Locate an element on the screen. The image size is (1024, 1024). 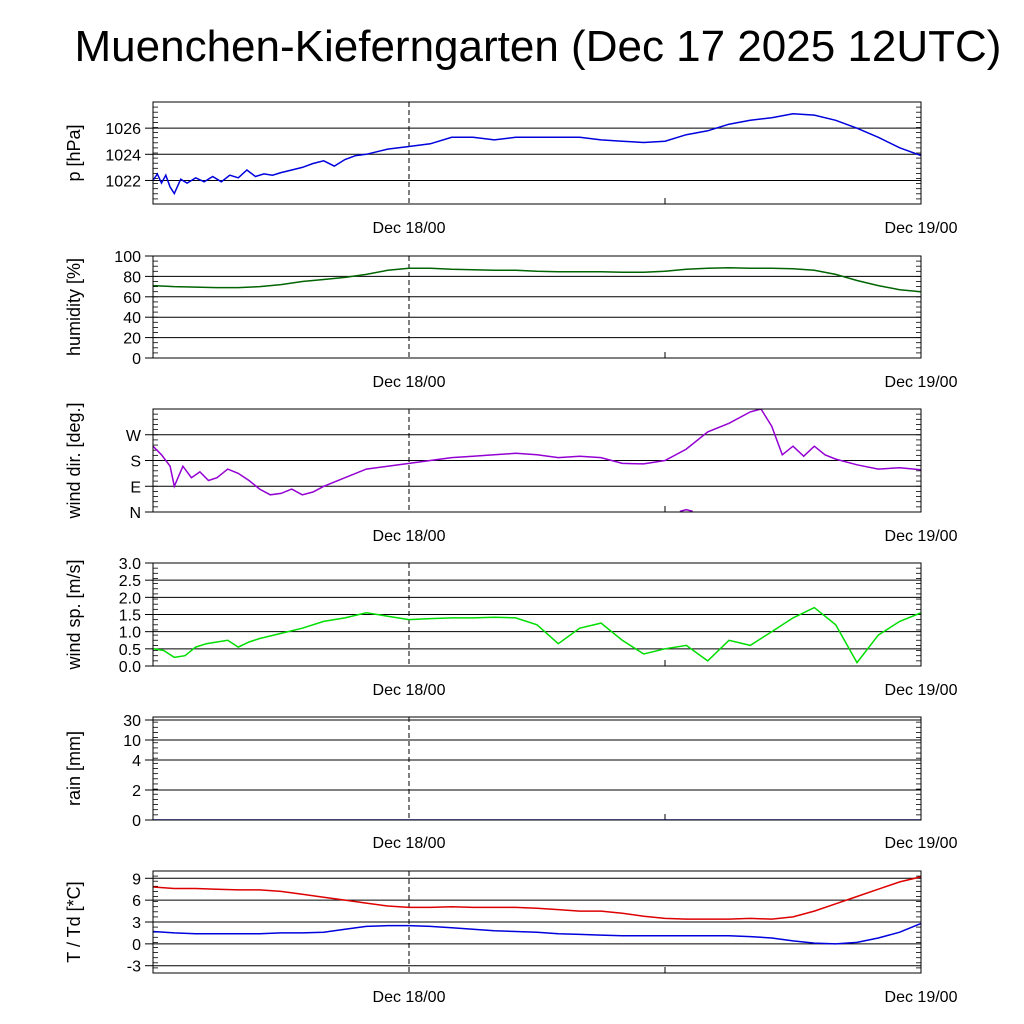
y-tick-label: 20 is located at coordinates (132, 339).